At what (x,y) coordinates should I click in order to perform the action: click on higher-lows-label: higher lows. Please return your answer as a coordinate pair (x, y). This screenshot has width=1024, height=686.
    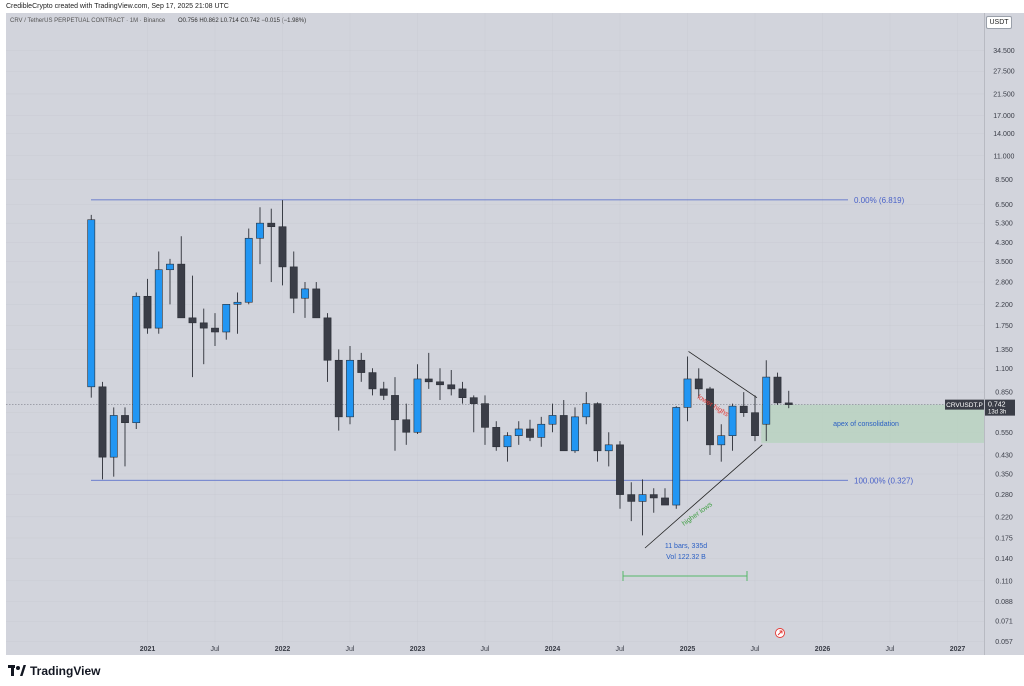
    Looking at the image, I should click on (697, 514).